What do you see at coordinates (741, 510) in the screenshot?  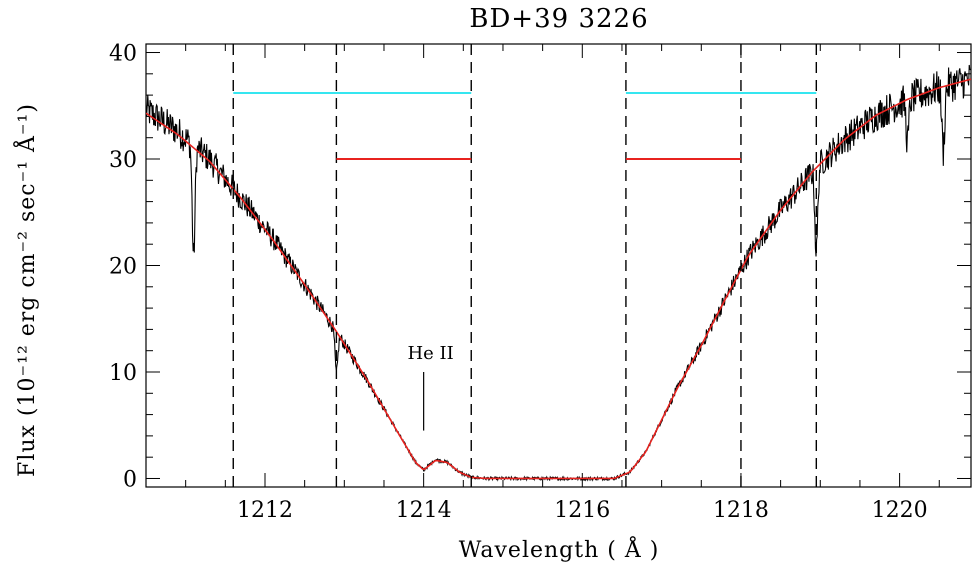 I see `x-tick-label: 1218` at bounding box center [741, 510].